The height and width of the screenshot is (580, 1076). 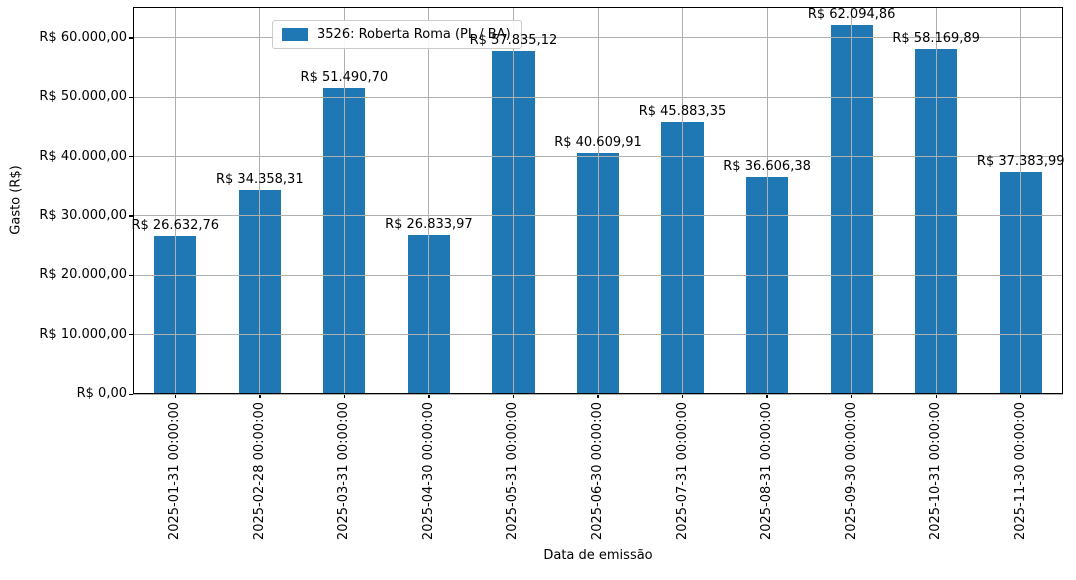 What do you see at coordinates (682, 471) in the screenshot?
I see `x-tick-label: 2025-07-31 00:00:00` at bounding box center [682, 471].